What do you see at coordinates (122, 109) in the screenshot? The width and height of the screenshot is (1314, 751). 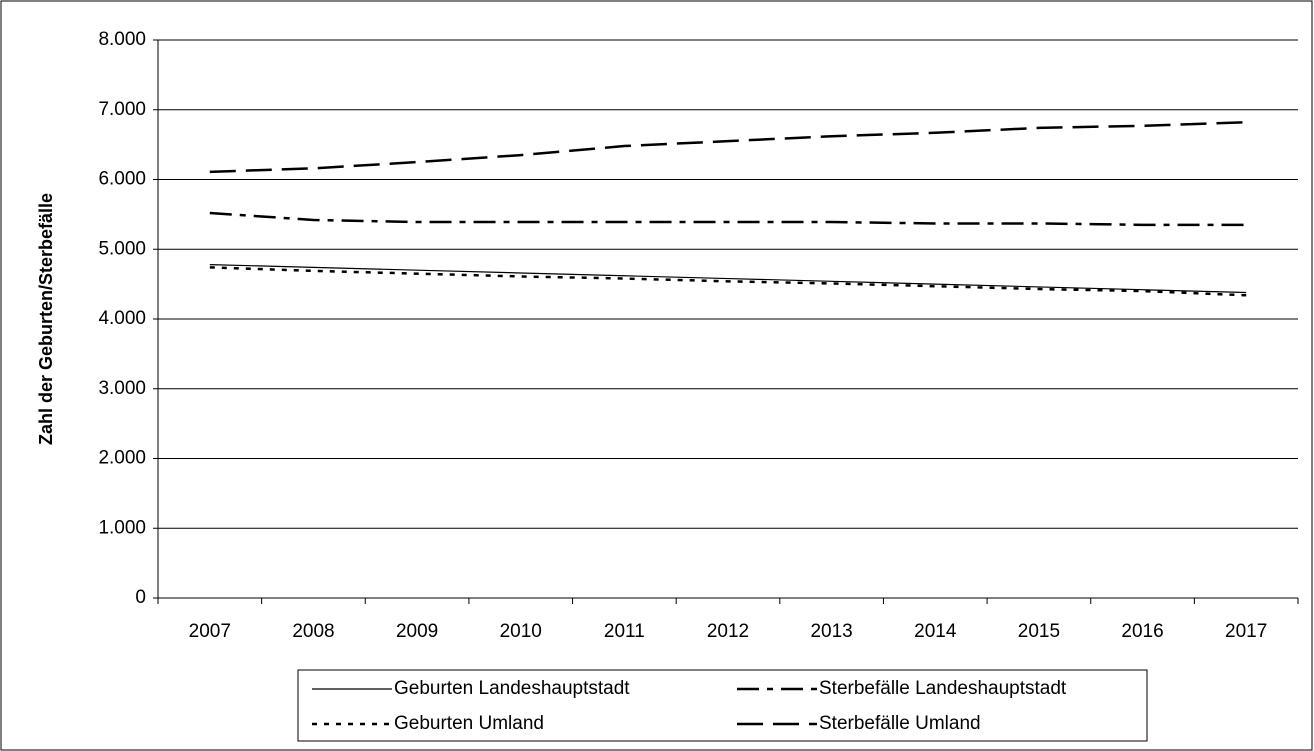 I see `y-tick-label: 7.000` at bounding box center [122, 109].